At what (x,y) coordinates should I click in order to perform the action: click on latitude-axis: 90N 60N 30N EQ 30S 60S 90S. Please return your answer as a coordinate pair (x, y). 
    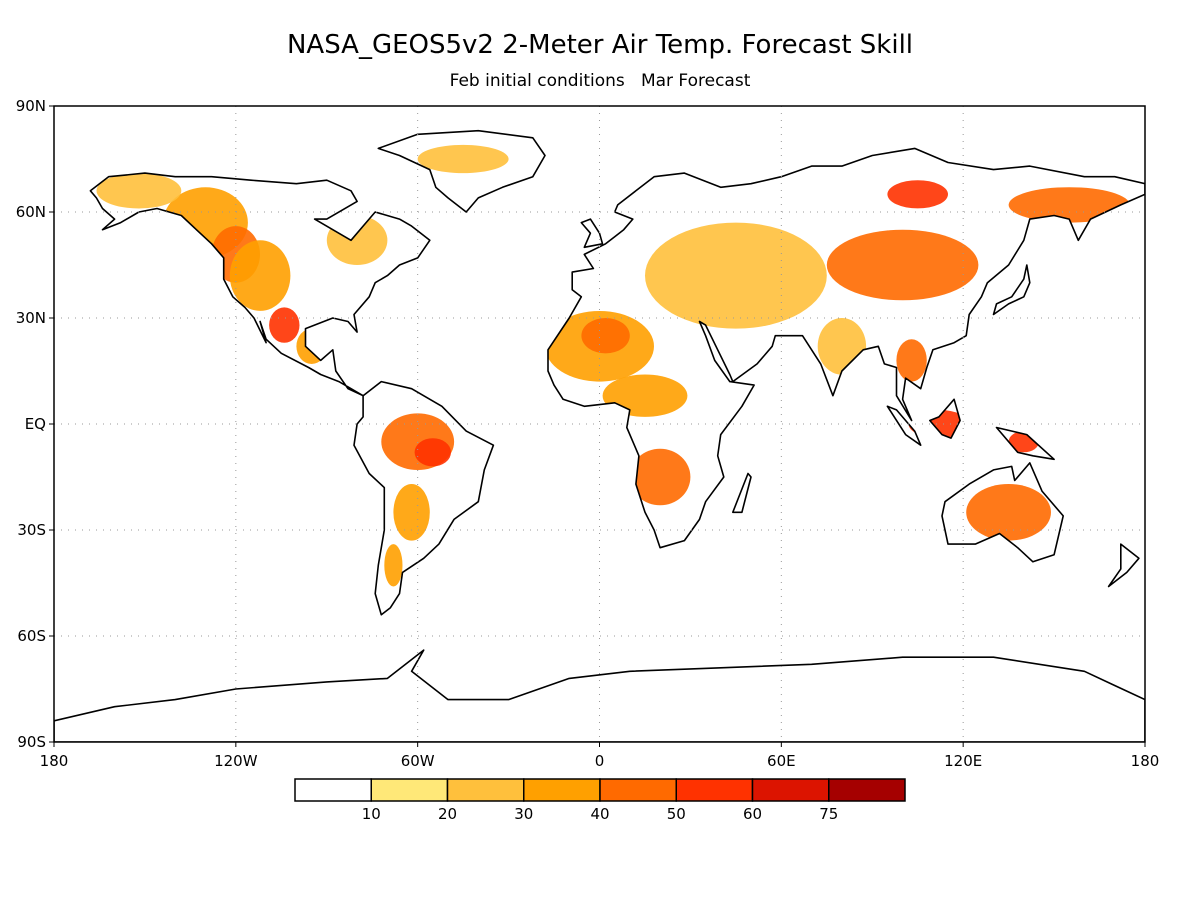
    Looking at the image, I should click on (35, 424).